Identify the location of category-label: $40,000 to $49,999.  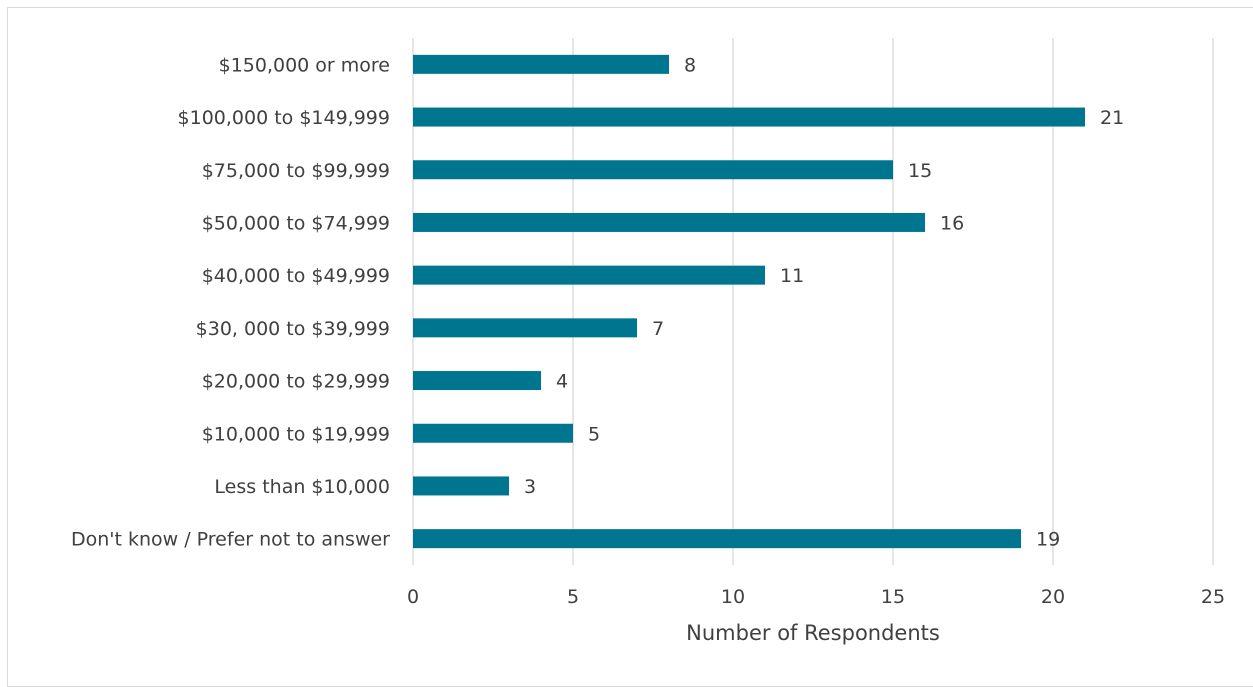
(296, 276).